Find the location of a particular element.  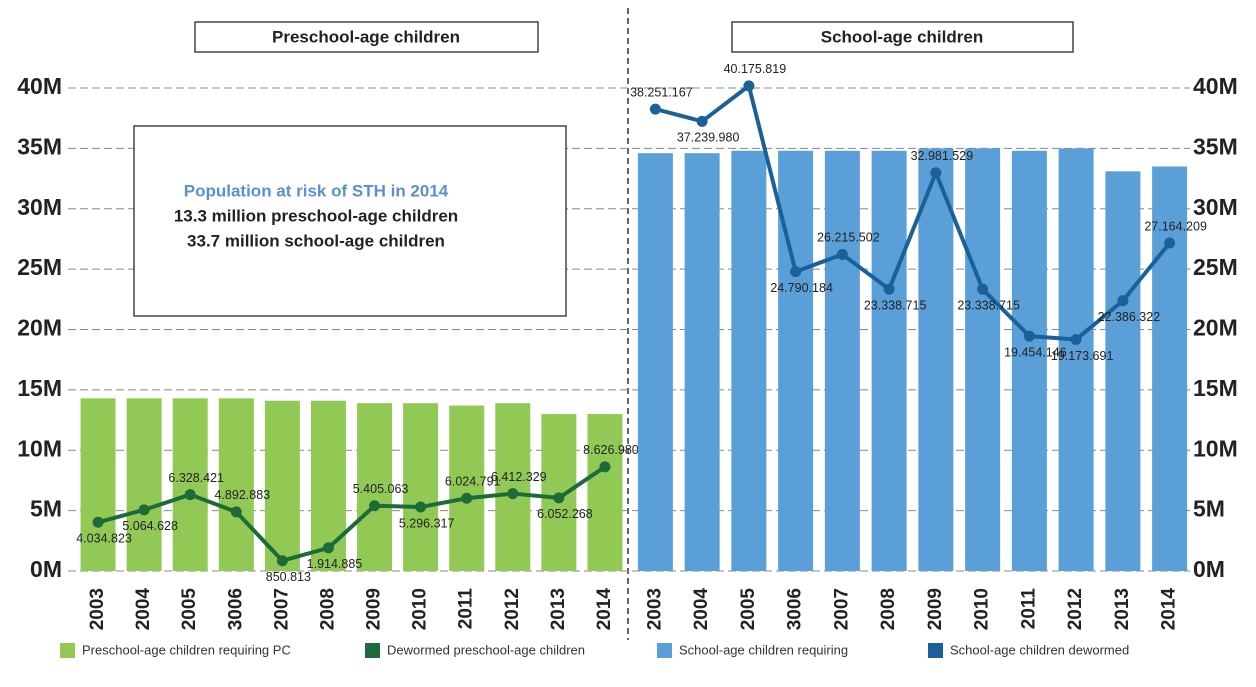

x-tick-label: 3006 is located at coordinates (235, 609).